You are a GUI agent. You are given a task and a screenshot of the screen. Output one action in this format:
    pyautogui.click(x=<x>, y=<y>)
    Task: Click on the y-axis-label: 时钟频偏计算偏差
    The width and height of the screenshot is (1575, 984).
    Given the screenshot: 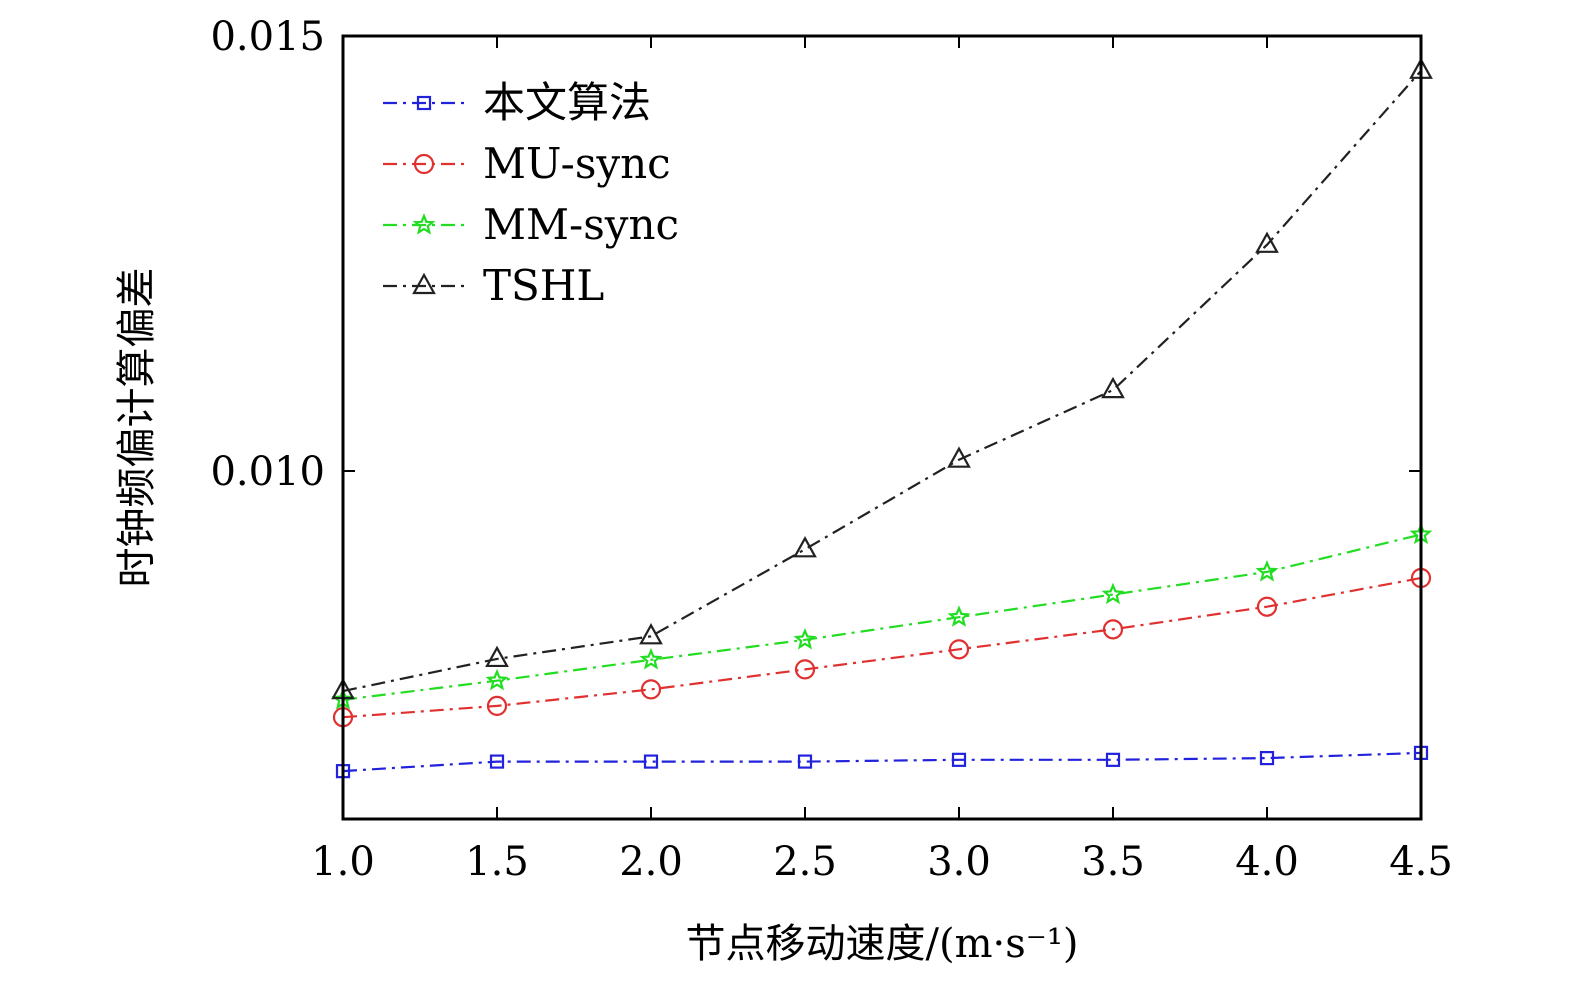 What is the action you would take?
    pyautogui.click(x=137, y=428)
    